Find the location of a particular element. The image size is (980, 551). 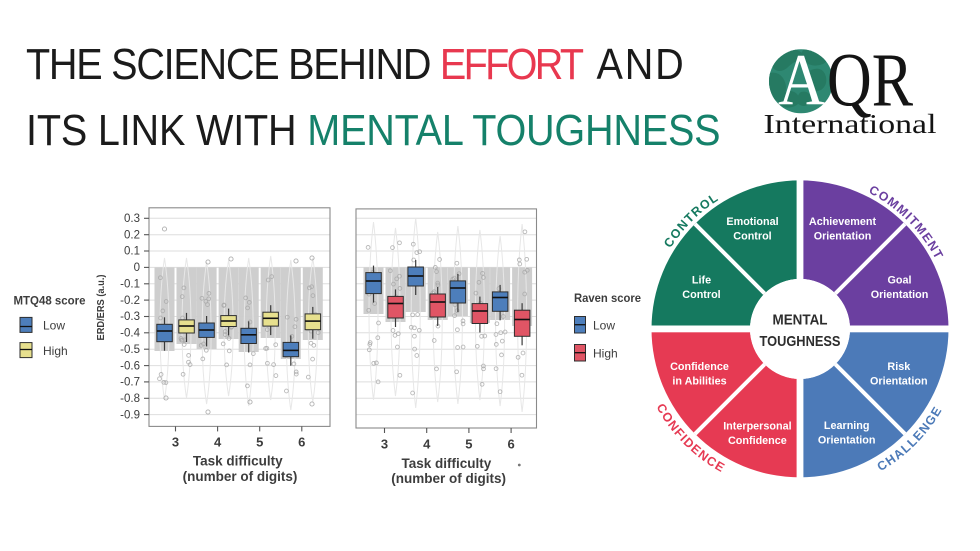

svg-text: 0 is located at coordinates (137, 268).